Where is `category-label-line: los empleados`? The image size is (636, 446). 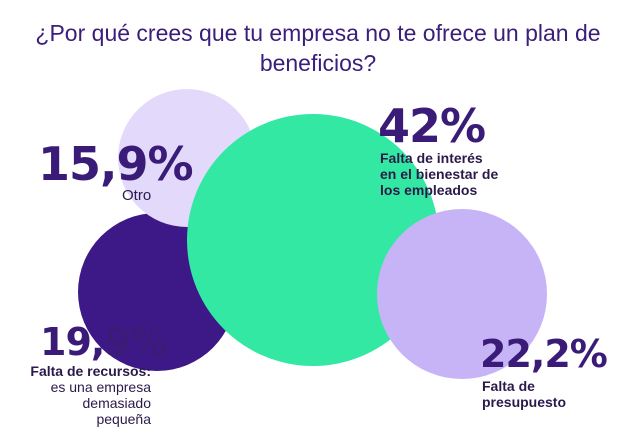 category-label-line: los empleados is located at coordinates (429, 190).